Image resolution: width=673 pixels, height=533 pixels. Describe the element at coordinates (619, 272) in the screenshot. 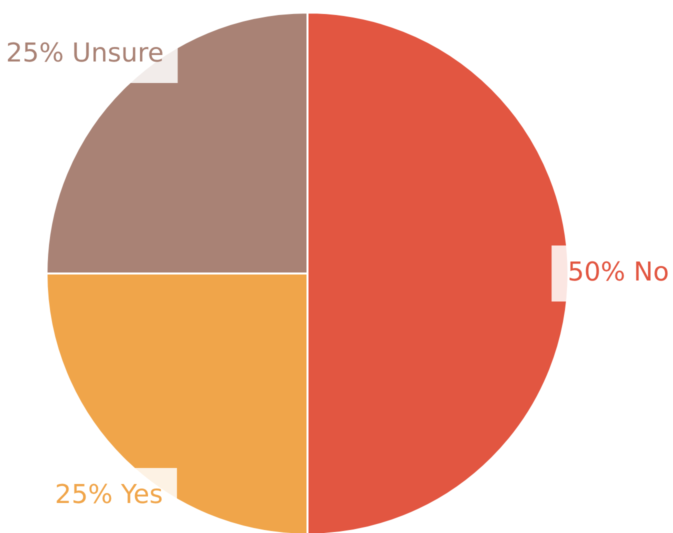

I see `slice-label: 50% No` at that location.